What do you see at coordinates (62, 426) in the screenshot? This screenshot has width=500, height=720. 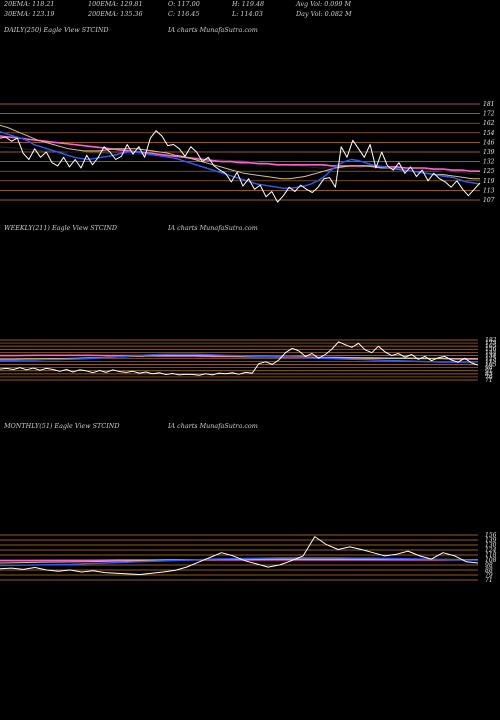 I see `monthly-label-left: MONTHLY(51) Eagle View STCIND` at bounding box center [62, 426].